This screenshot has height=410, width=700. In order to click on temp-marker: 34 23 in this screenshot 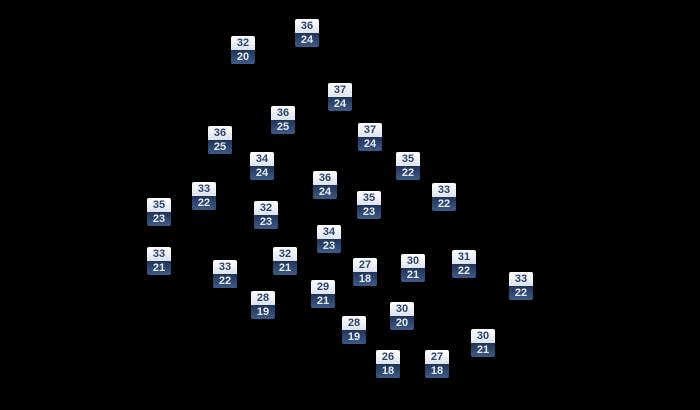, I will do `click(329, 239)`.